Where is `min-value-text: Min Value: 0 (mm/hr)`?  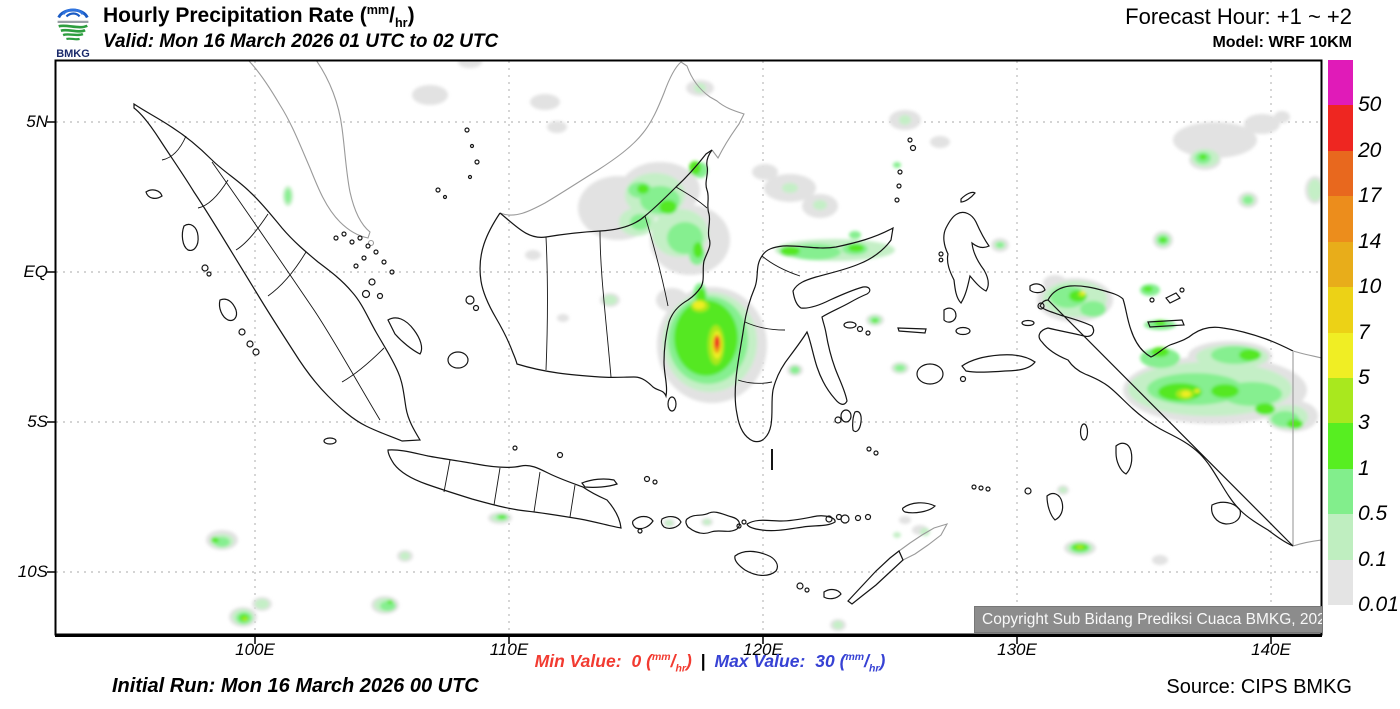
min-value-text: Min Value: 0 (mm/hr) is located at coordinates (613, 663).